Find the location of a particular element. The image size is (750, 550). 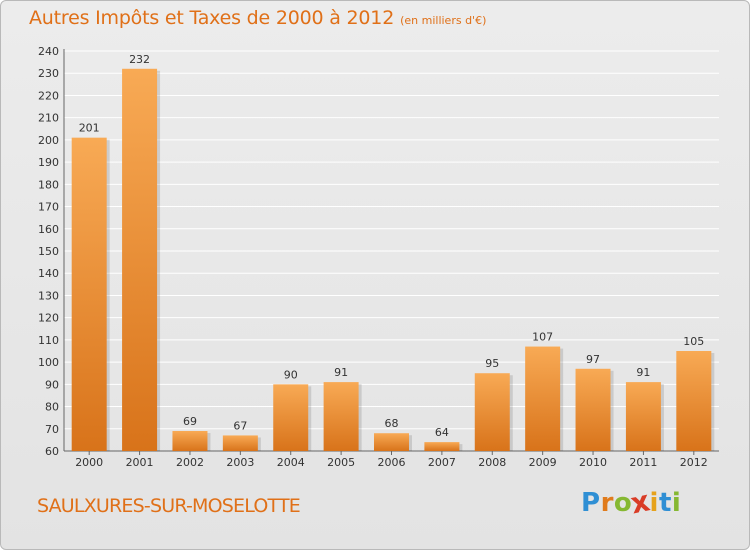

data-label: 67 is located at coordinates (240, 425).